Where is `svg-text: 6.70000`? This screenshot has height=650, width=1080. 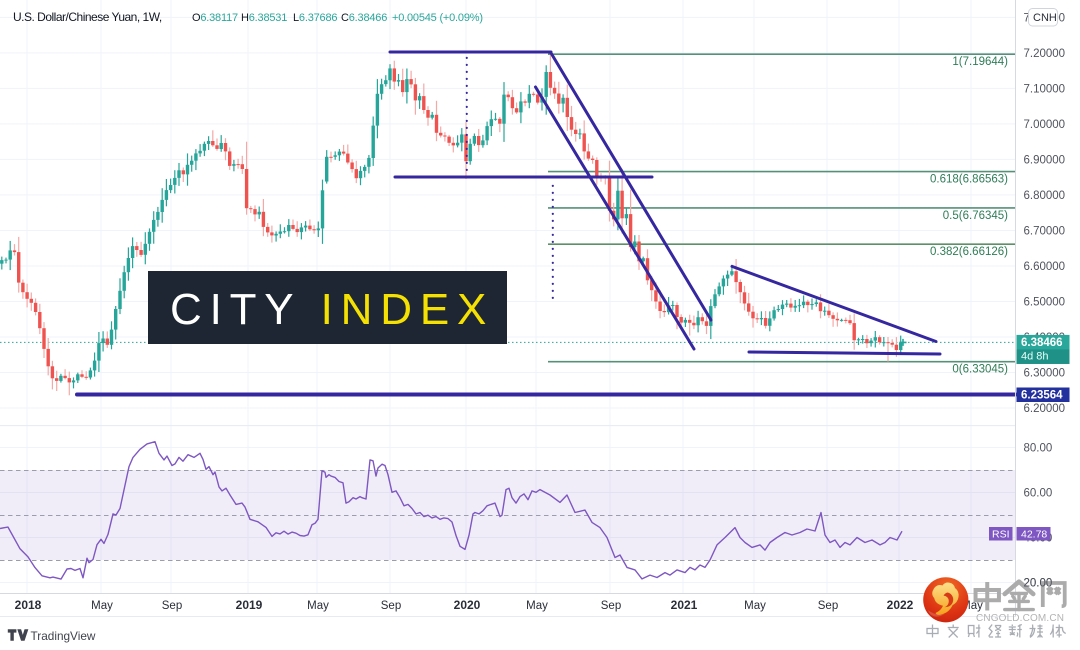
svg-text: 6.70000 is located at coordinates (1045, 232).